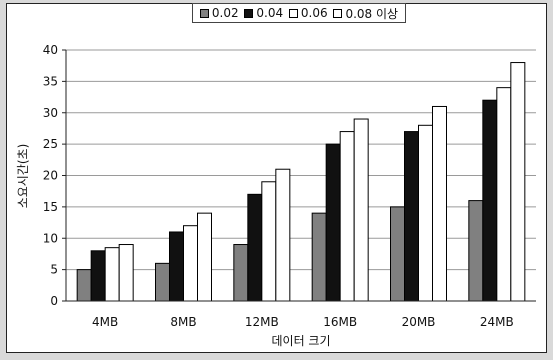 This screenshot has width=553, height=360. Describe the element at coordinates (50, 207) in the screenshot. I see `y-tick-label: 15` at that location.